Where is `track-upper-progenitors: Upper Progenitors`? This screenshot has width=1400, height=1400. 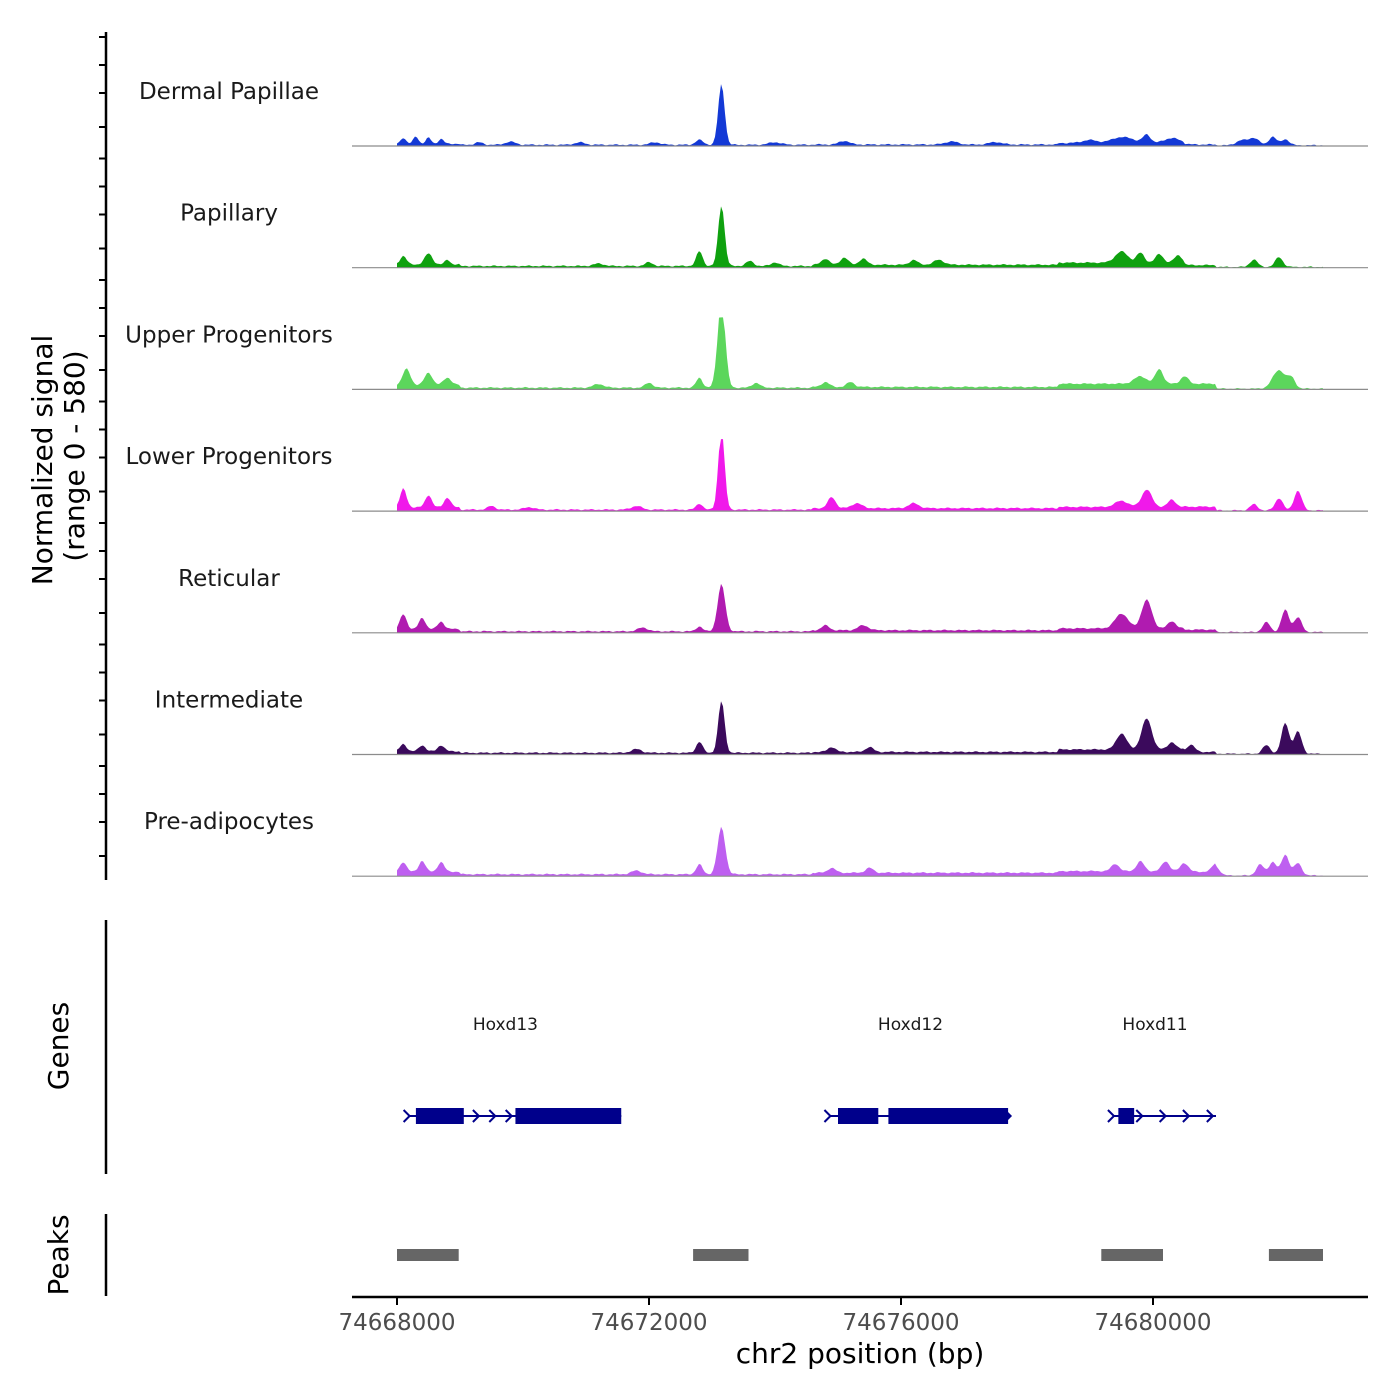 track-upper-progenitors: Upper Progenitors is located at coordinates (746, 353).